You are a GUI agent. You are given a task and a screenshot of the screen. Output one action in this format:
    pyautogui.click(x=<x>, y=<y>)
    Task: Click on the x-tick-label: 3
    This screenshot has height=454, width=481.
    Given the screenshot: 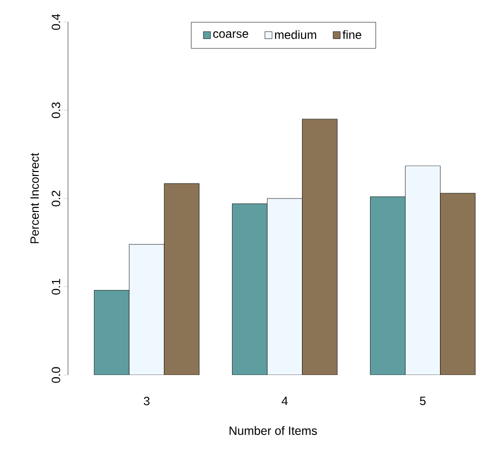 What is the action you would take?
    pyautogui.click(x=147, y=401)
    